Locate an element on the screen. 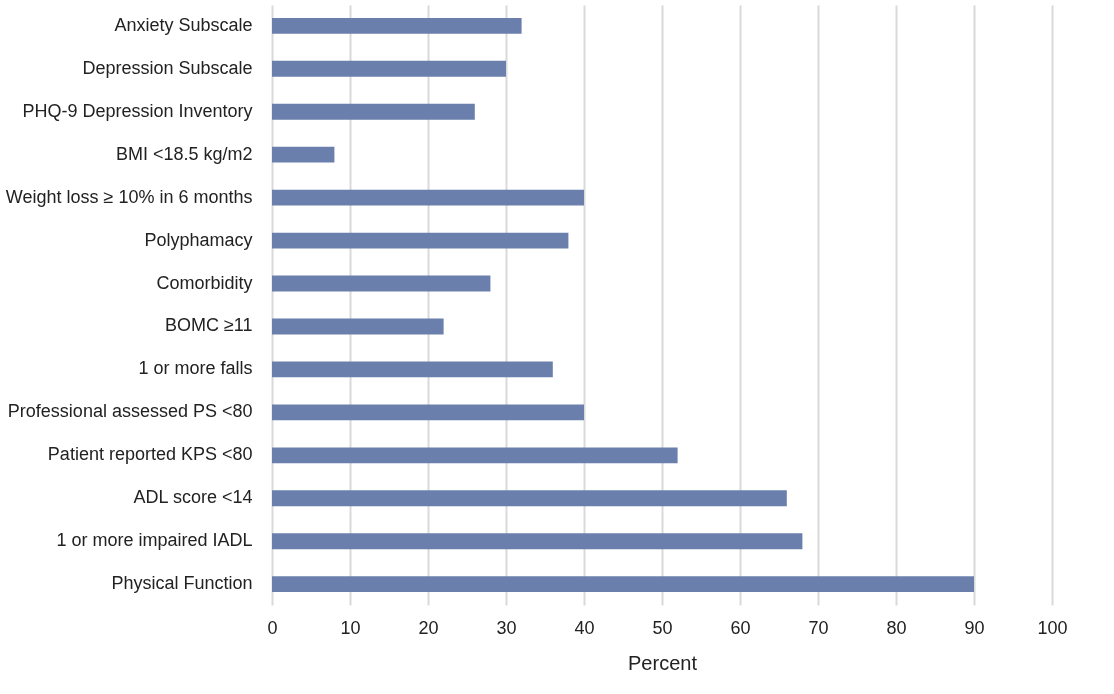 This screenshot has height=694, width=1114. y-tick-label: Polyphamacy is located at coordinates (198, 239).